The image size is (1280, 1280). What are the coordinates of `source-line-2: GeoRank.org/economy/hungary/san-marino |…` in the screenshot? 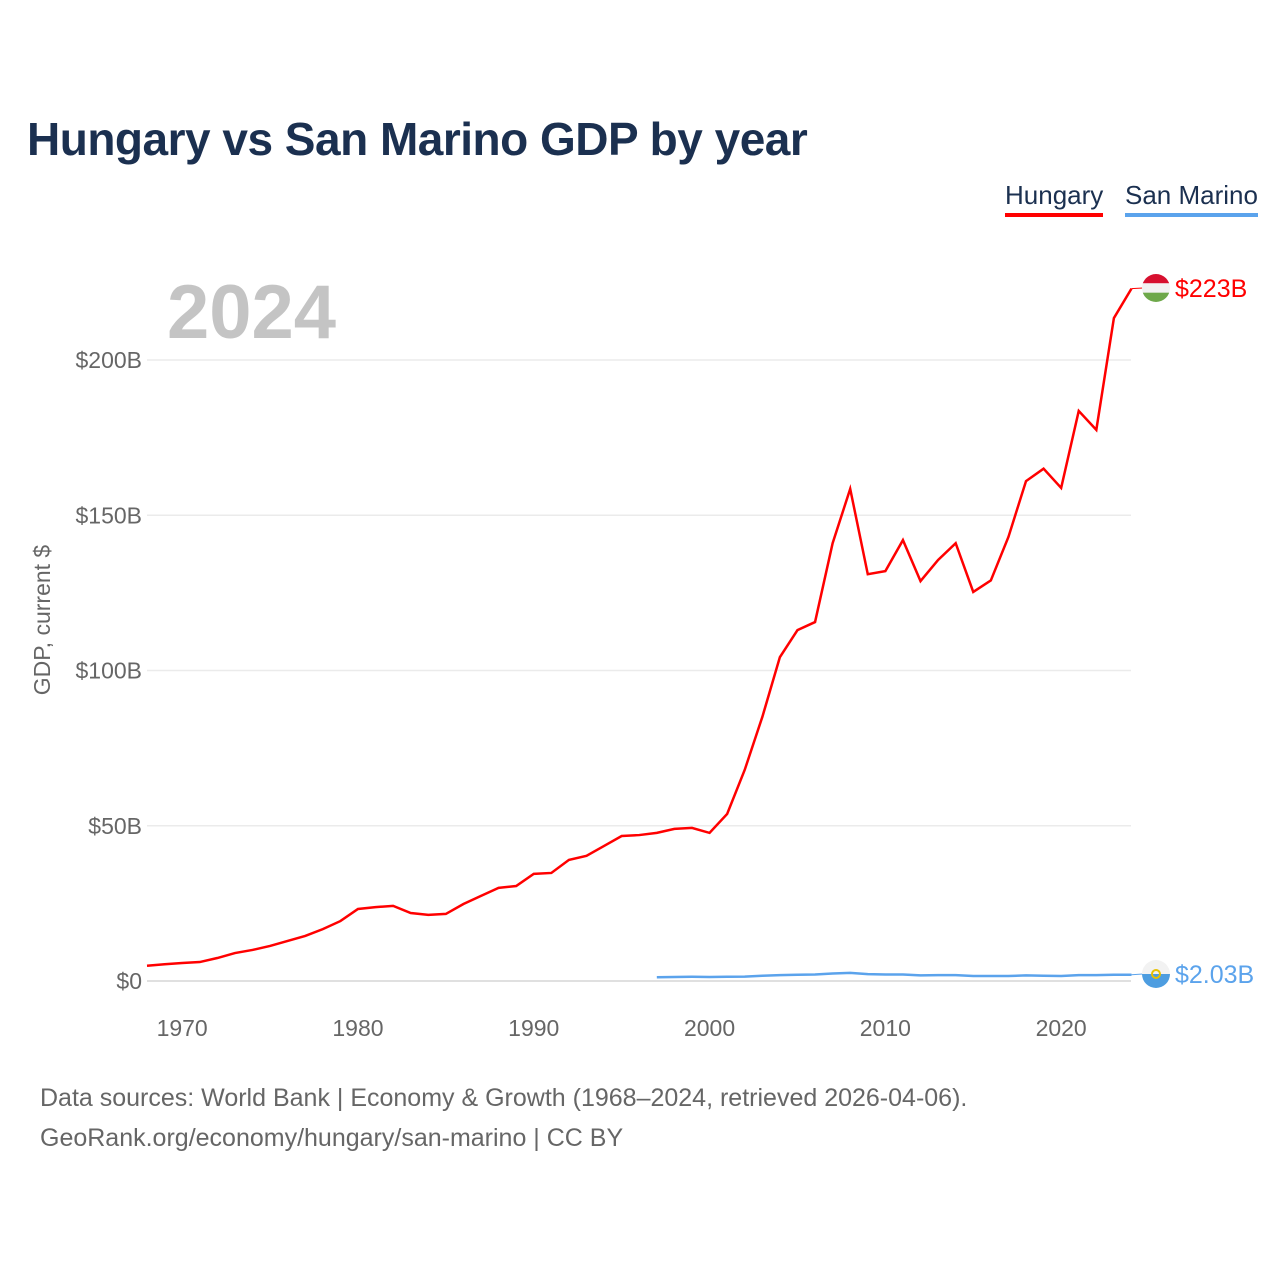 It's located at (332, 1138).